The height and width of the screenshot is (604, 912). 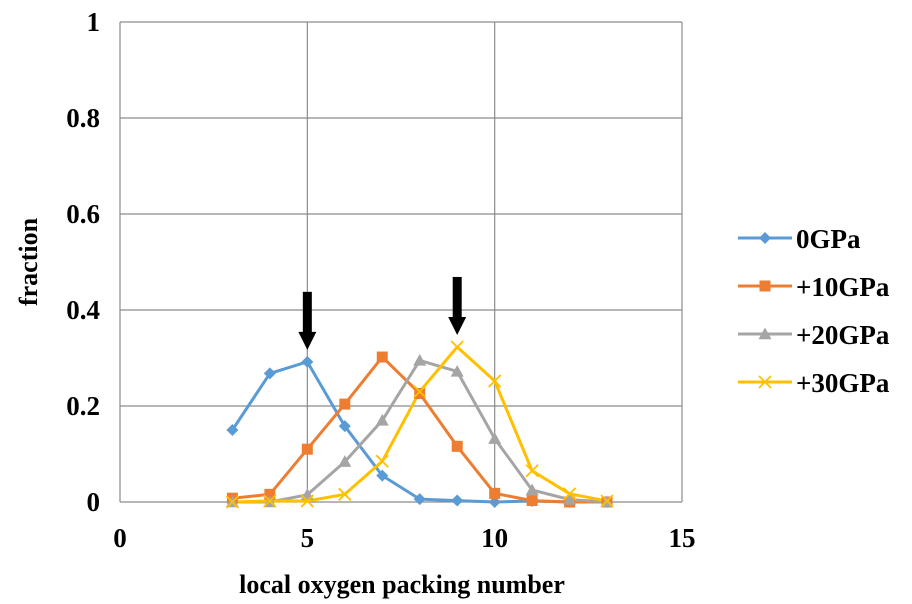 What do you see at coordinates (83, 118) in the screenshot?
I see `y-tick-label: 0.8` at bounding box center [83, 118].